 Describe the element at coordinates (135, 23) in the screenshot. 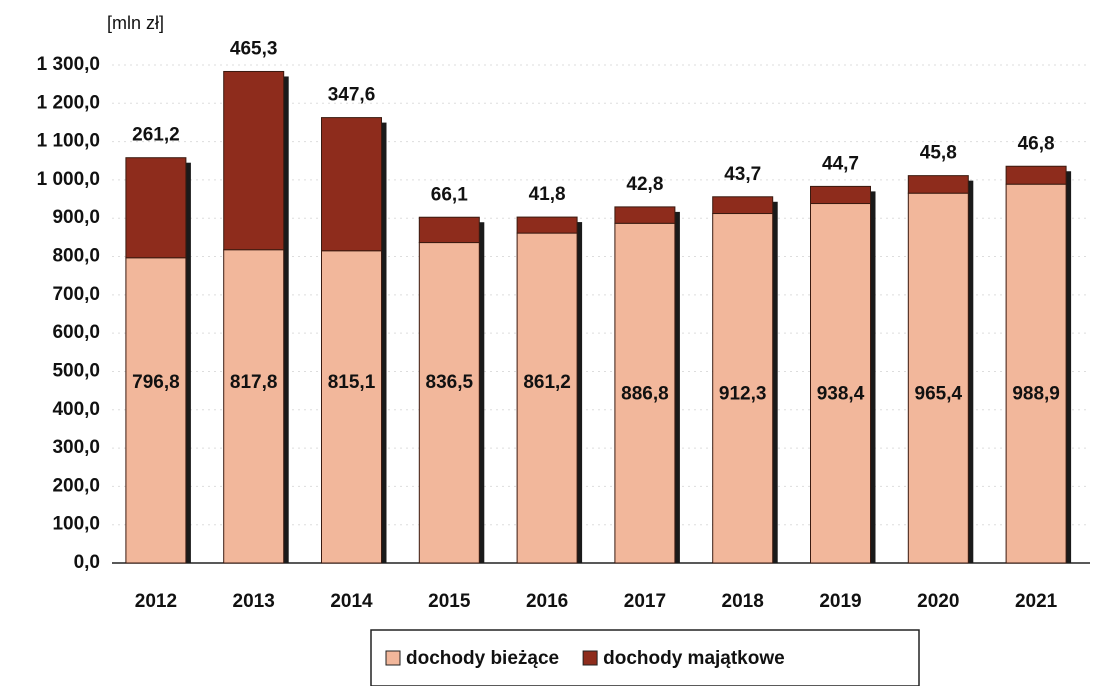

I see `y-axis-label: [mln zł]` at that location.